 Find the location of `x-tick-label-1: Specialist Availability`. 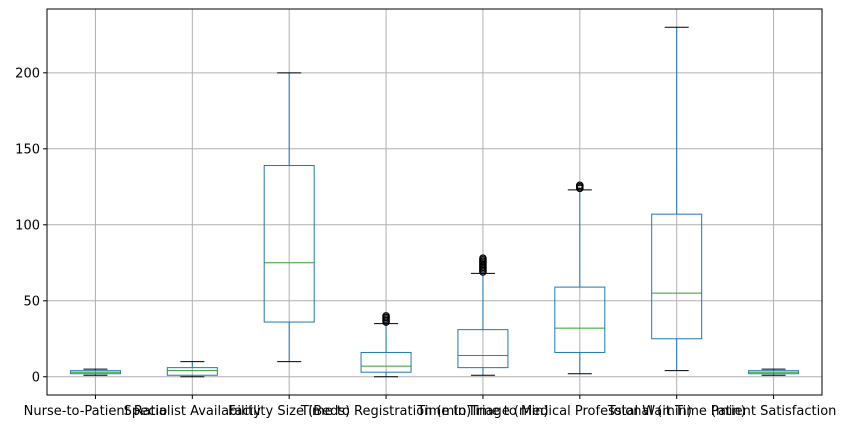

x-tick-label-1: Specialist Availability is located at coordinates (193, 411).